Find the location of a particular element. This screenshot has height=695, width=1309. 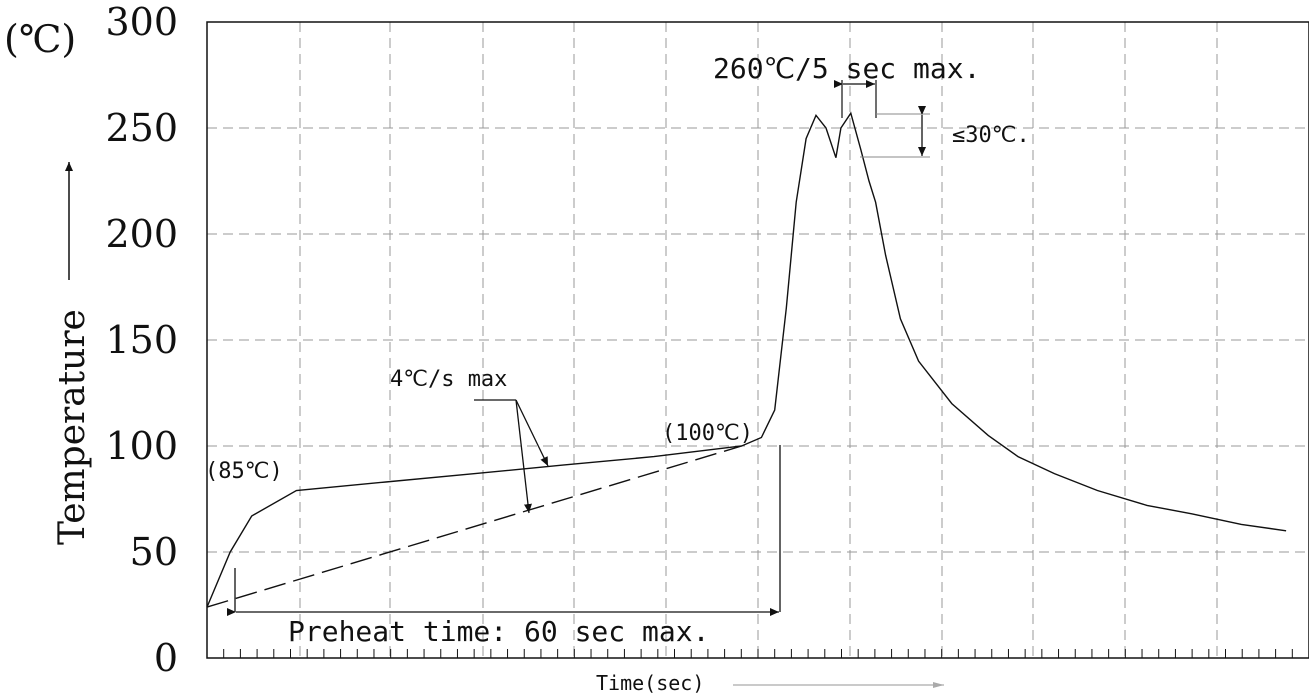

ramp-leader-solid is located at coordinates (532, 433).